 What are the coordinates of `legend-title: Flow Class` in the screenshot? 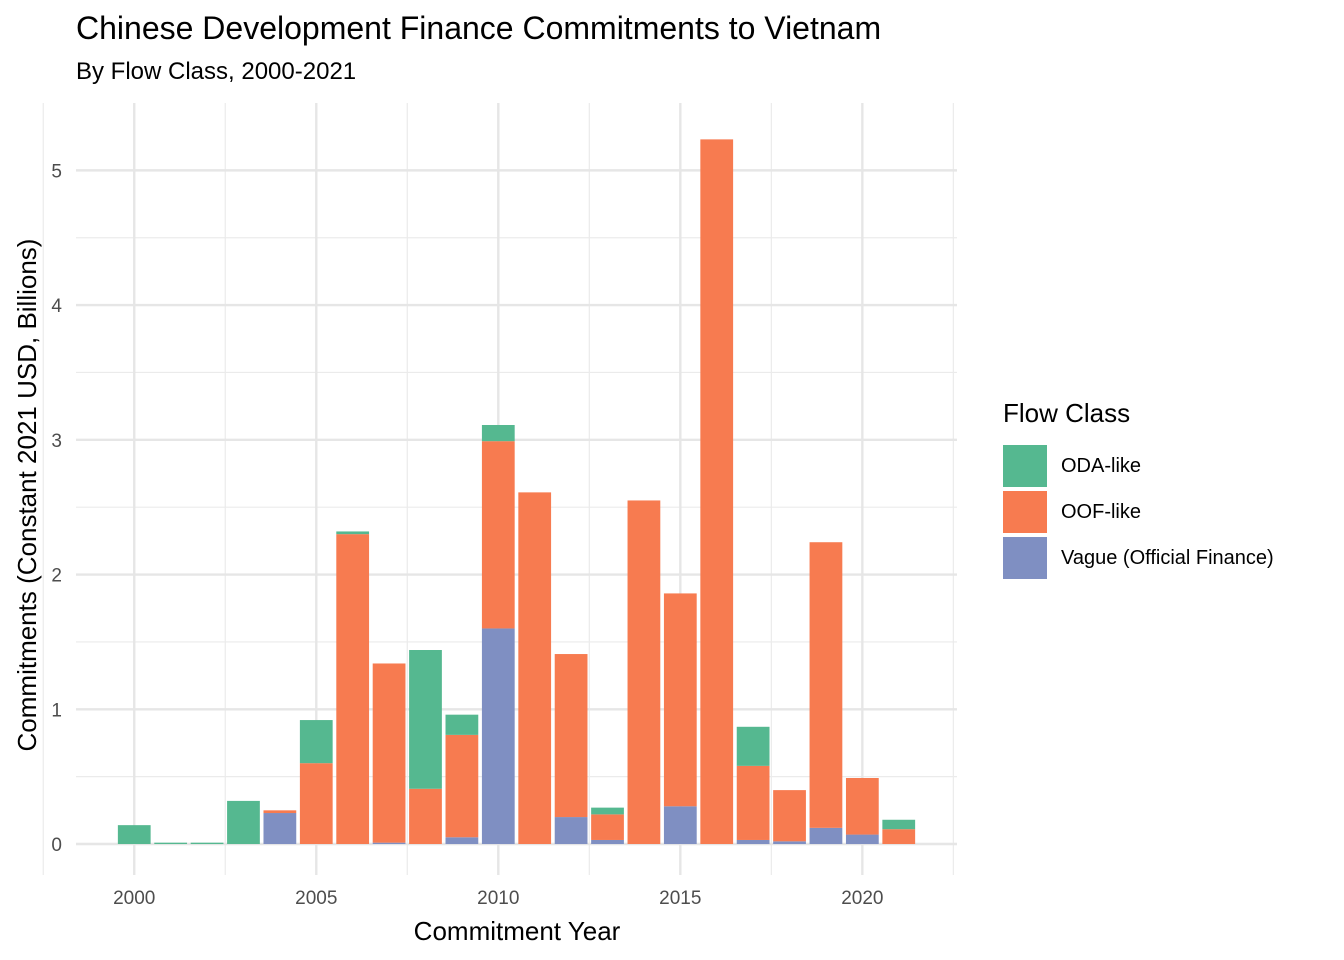 It's located at (1067, 413).